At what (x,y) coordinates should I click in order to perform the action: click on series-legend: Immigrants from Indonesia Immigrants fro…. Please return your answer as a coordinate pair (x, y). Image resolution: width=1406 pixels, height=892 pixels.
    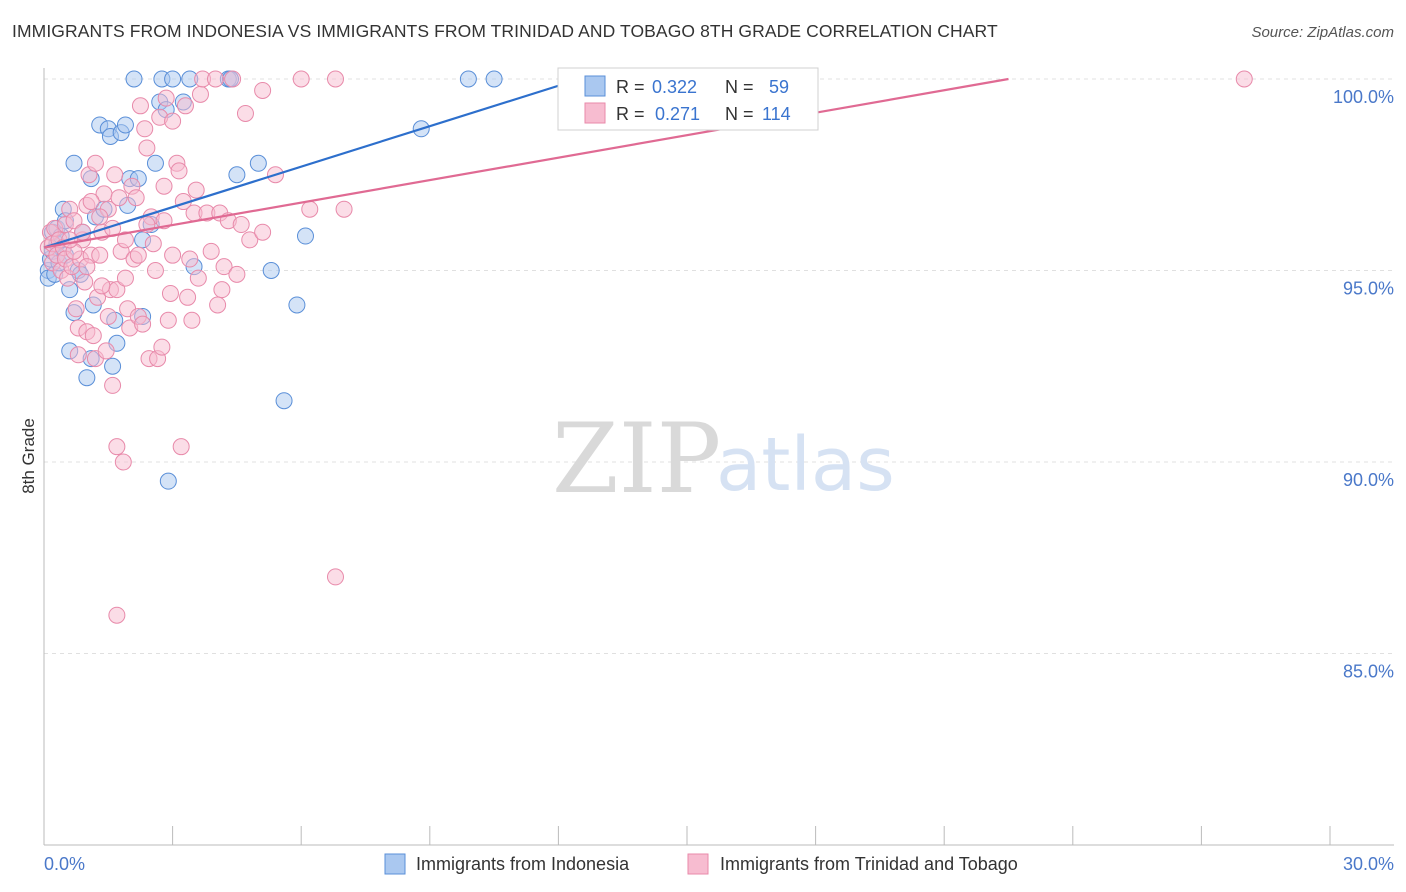
    Looking at the image, I should click on (701, 864).